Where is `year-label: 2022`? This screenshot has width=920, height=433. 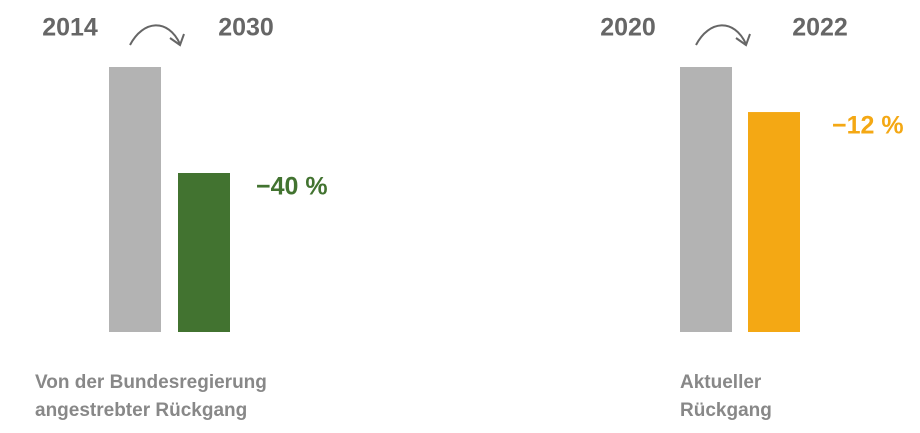 year-label: 2022 is located at coordinates (820, 28).